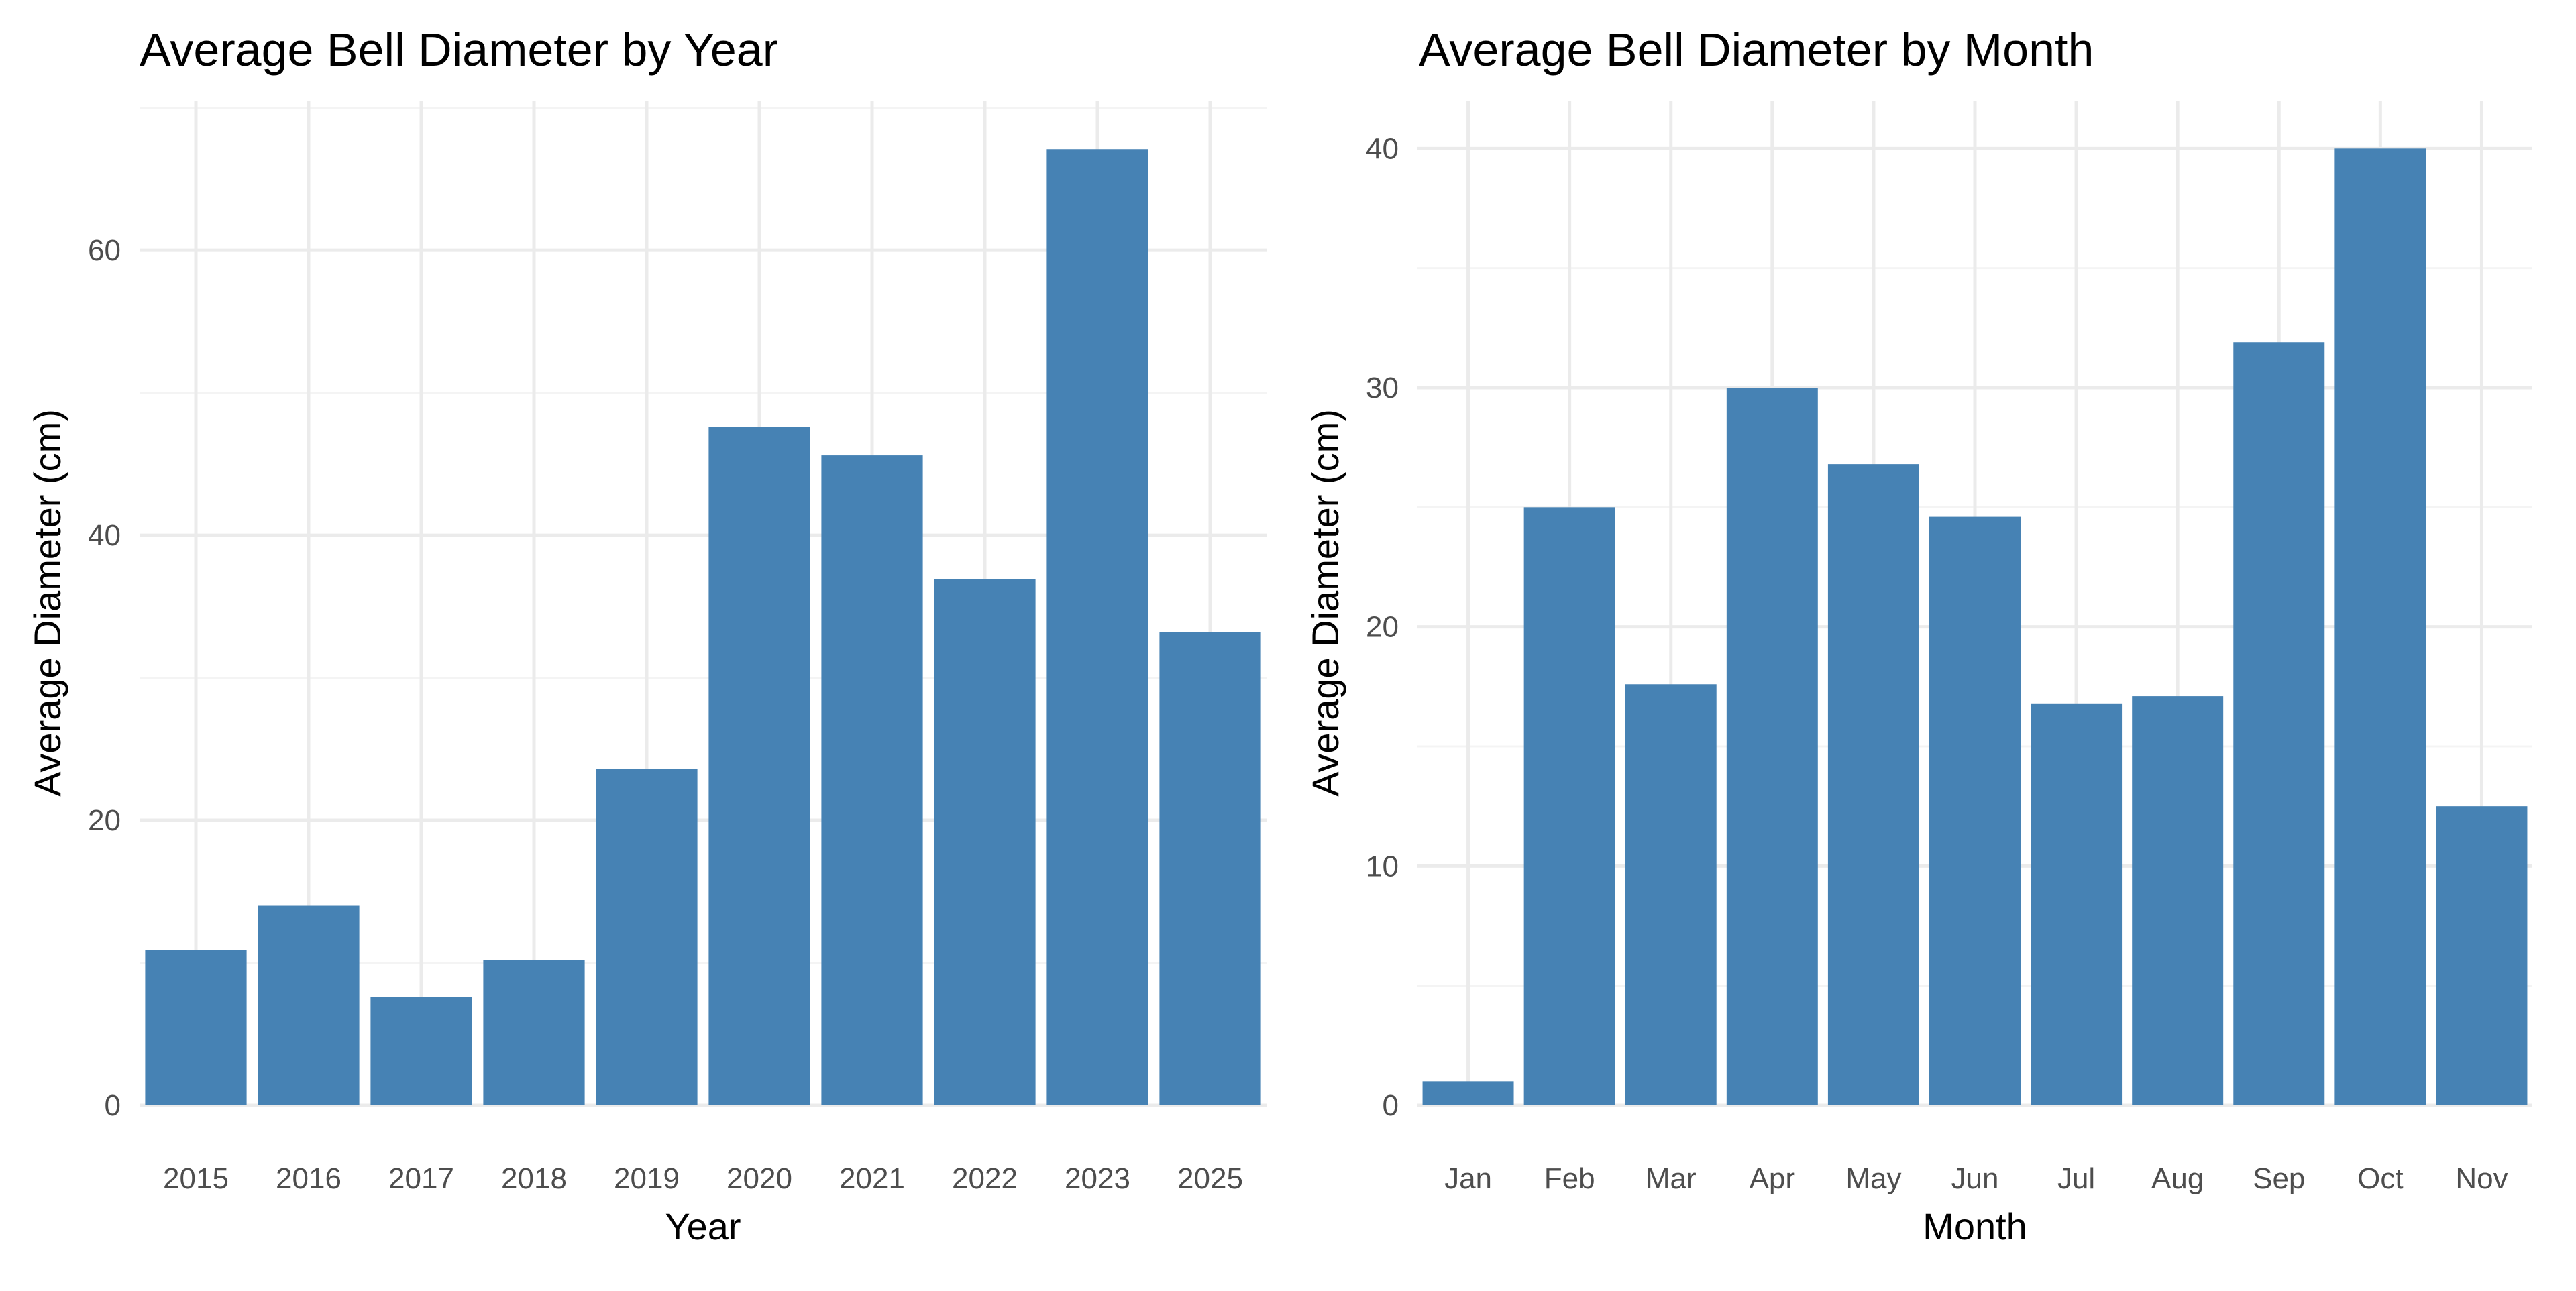 The height and width of the screenshot is (1291, 2576). Describe the element at coordinates (1569, 1178) in the screenshot. I see `x-tick-label: Feb` at that location.